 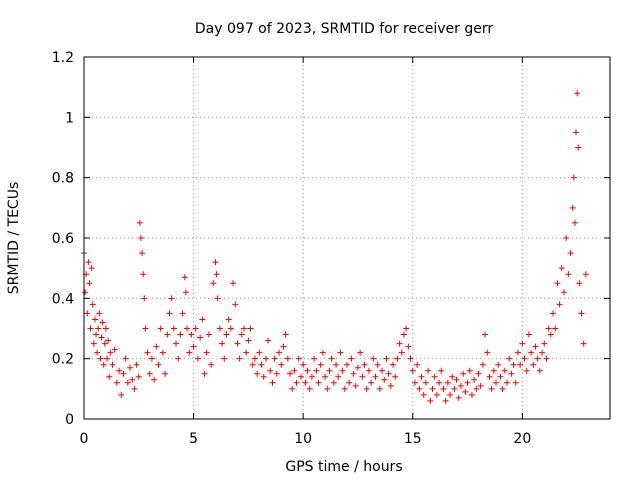 What do you see at coordinates (303, 439) in the screenshot?
I see `x-tick-label: 10` at bounding box center [303, 439].